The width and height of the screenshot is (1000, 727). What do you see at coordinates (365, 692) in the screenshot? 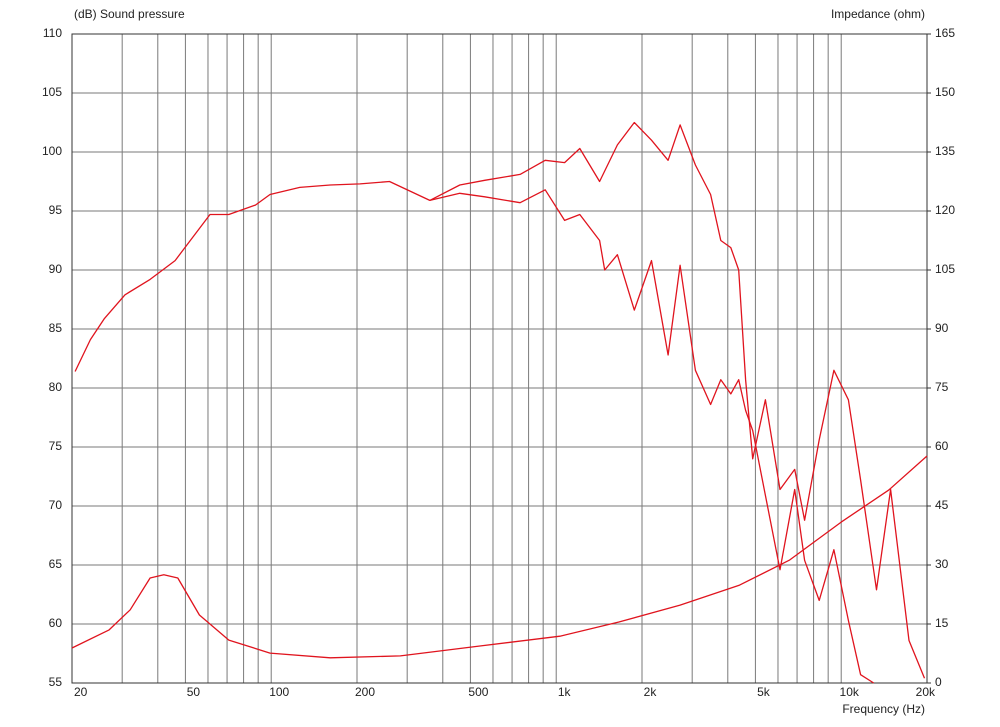
I see `x-tick-label: 200` at bounding box center [365, 692].